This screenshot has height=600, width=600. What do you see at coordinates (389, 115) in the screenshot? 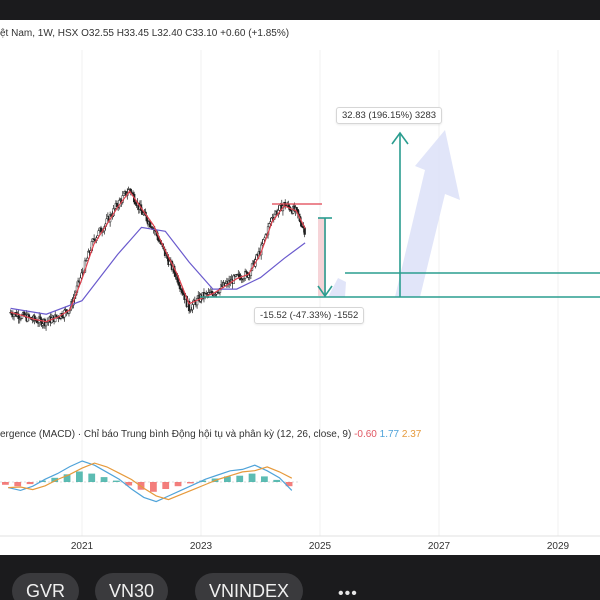
I see `target-label: 32.83 (196.15%) 3283` at bounding box center [389, 115].